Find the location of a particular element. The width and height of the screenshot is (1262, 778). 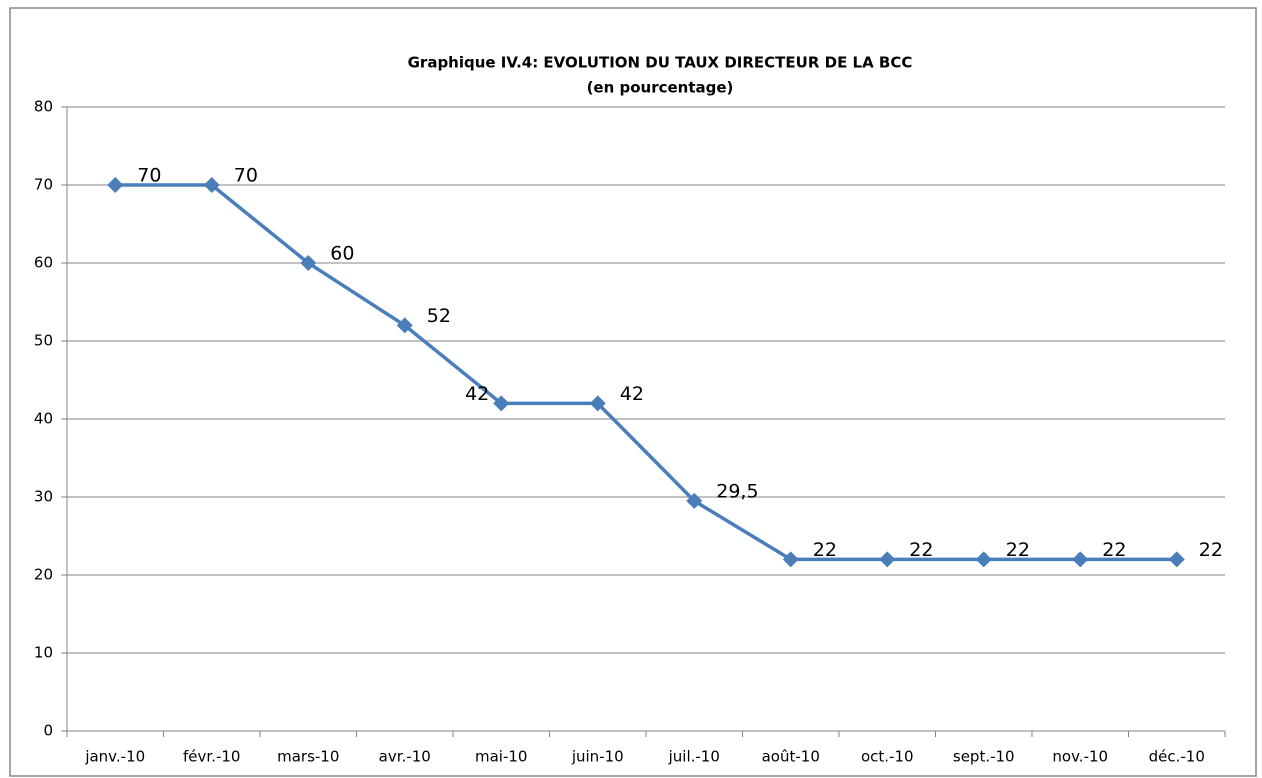

y-tick-label: 0 is located at coordinates (48, 731).